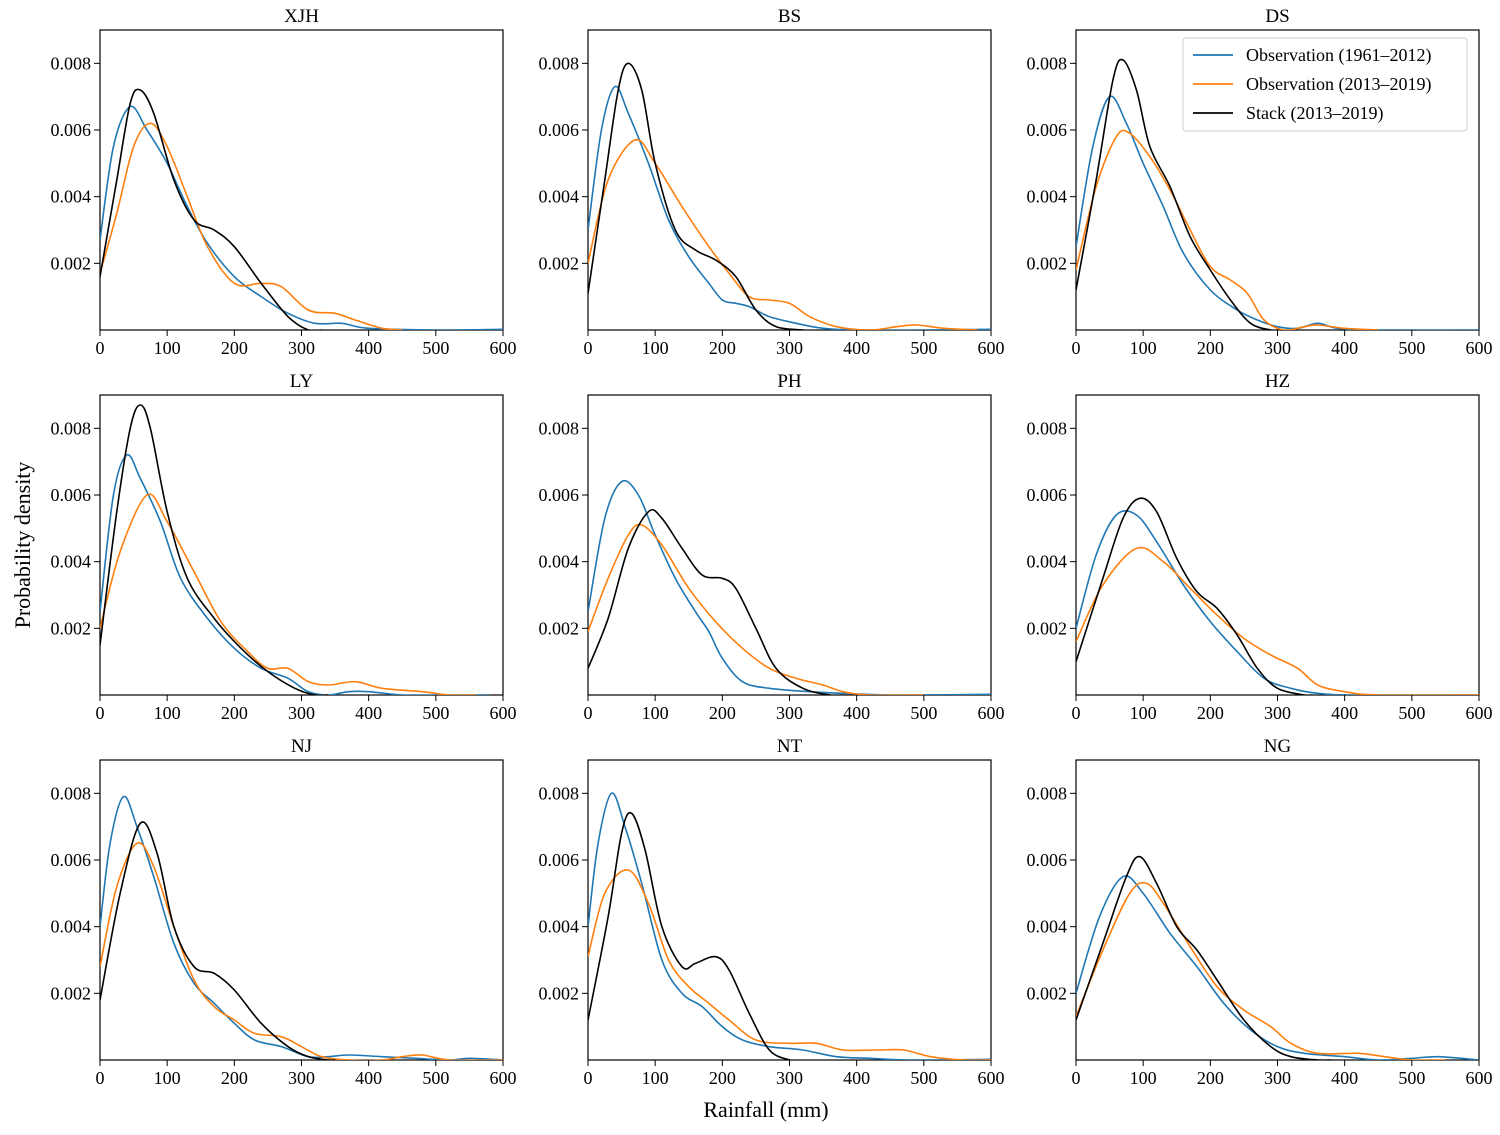 The width and height of the screenshot is (1500, 1135). What do you see at coordinates (301, 16) in the screenshot?
I see `panel-title: XJH` at bounding box center [301, 16].